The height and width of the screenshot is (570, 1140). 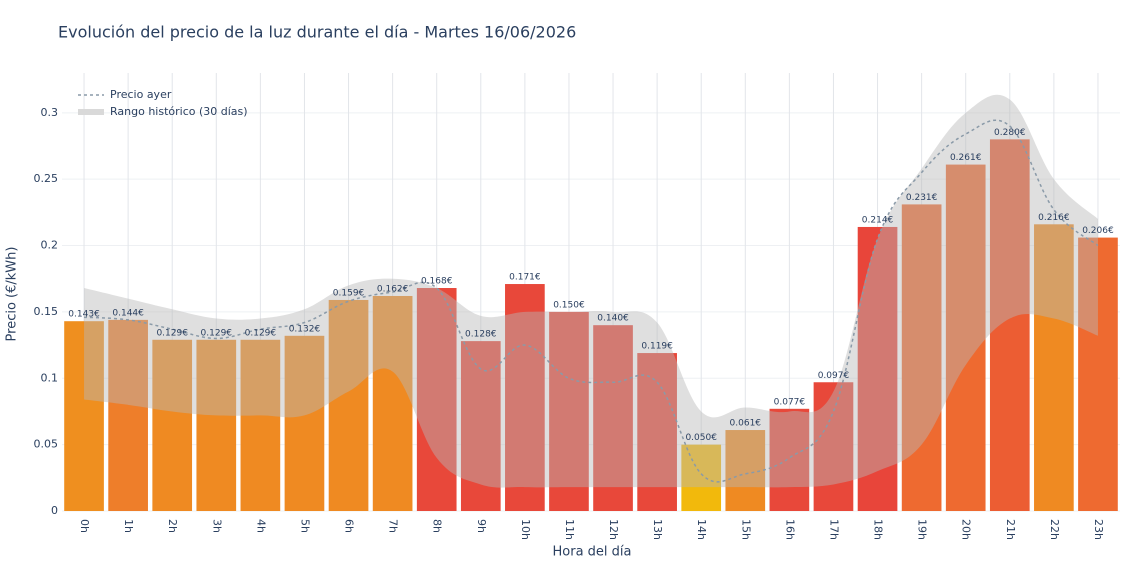 I want to click on value-label: 0.050€, so click(x=701, y=438).